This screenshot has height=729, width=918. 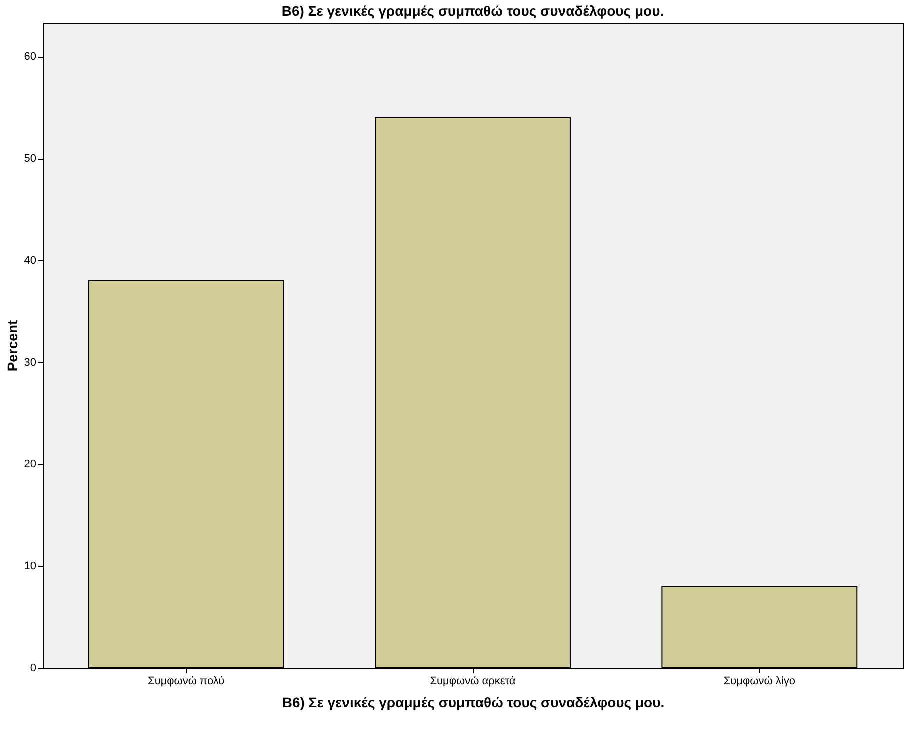 What do you see at coordinates (186, 682) in the screenshot?
I see `x-tick-label: Συμφωνώ πολύ` at bounding box center [186, 682].